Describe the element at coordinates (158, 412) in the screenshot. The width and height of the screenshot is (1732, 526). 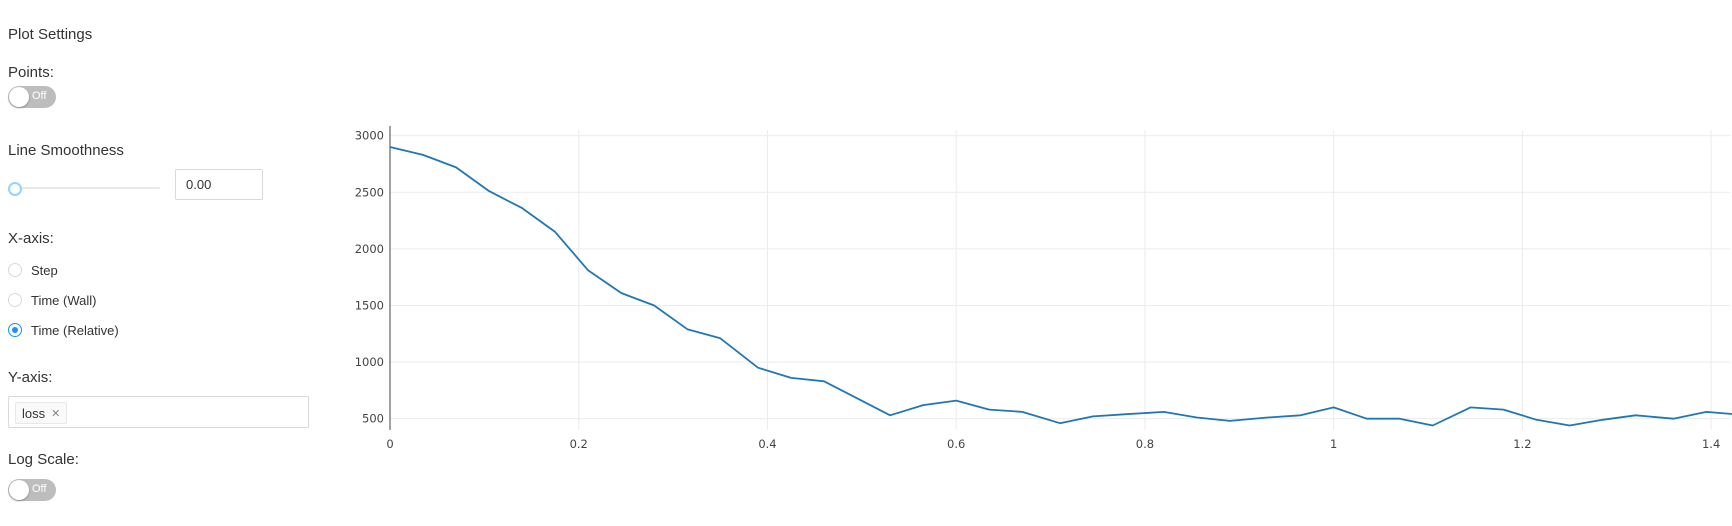
I see `y-axis-select: loss ✕` at that location.